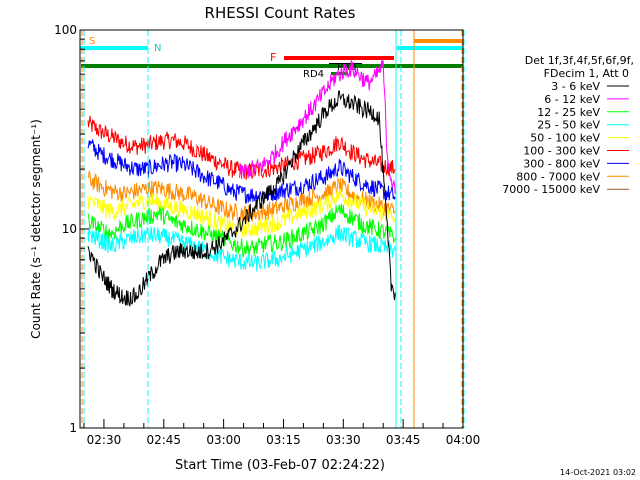  Describe the element at coordinates (558, 176) in the screenshot. I see `legend-label: 800 - 7000 keV` at that location.